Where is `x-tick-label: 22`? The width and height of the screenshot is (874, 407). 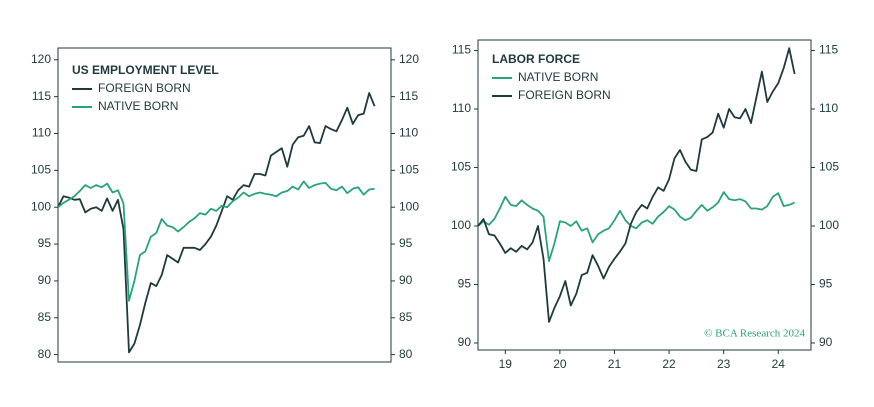
x-tick-label: 22 is located at coordinates (669, 364).